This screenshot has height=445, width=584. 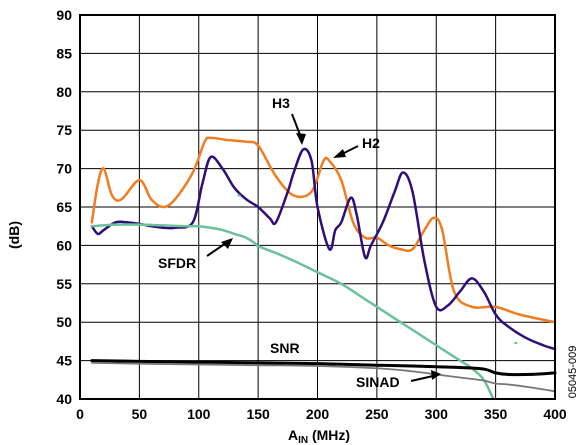 I want to click on annotation-h2: H2, so click(x=371, y=143).